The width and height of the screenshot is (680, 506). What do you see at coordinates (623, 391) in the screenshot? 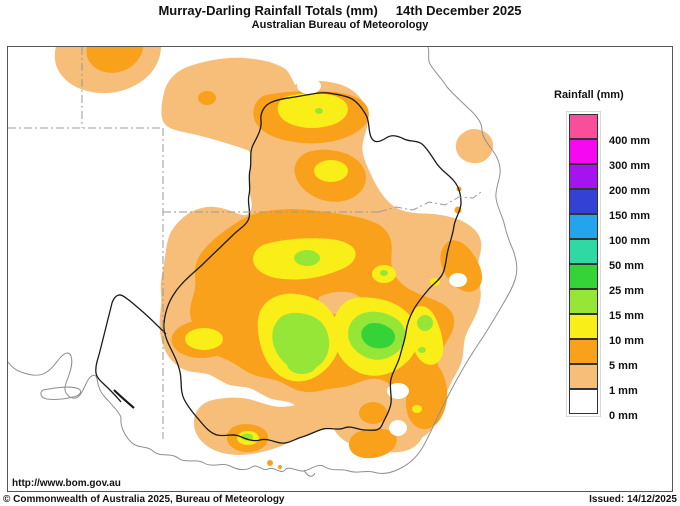
I see `legend-label: 1 mm` at bounding box center [623, 391].